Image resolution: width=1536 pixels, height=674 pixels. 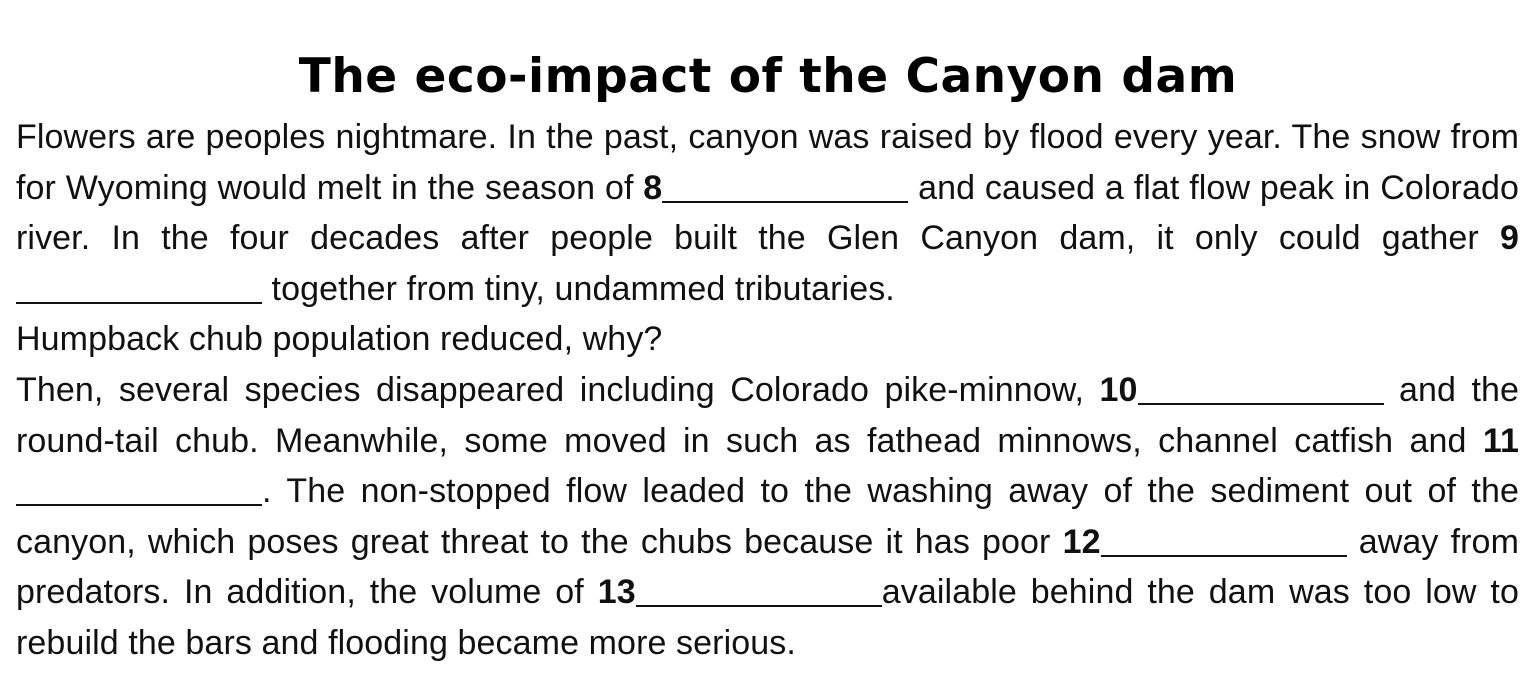 I want to click on question-number-12: 12, so click(x=1082, y=542).